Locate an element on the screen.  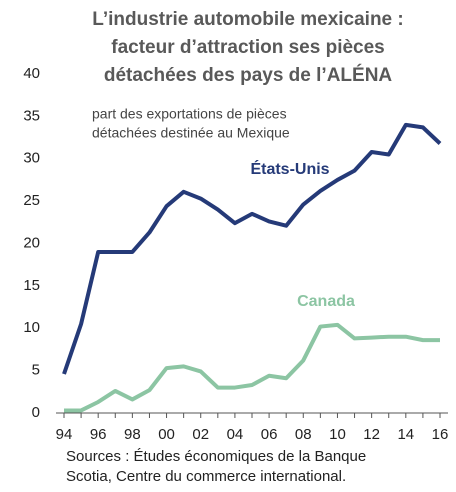
y-tick-label: 10 is located at coordinates (31, 327).